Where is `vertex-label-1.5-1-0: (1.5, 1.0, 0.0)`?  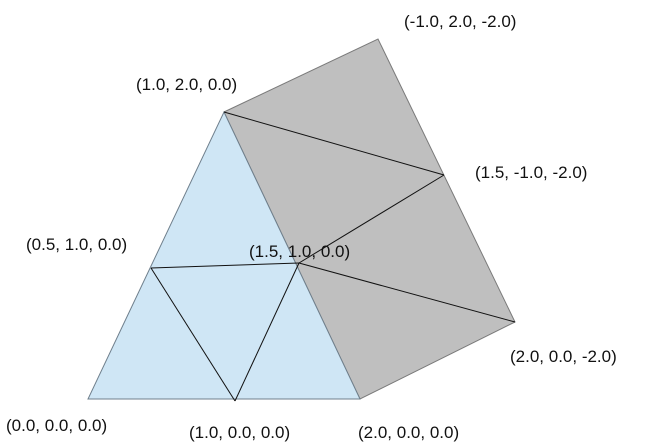 vertex-label-1.5-1-0: (1.5, 1.0, 0.0) is located at coordinates (299, 251).